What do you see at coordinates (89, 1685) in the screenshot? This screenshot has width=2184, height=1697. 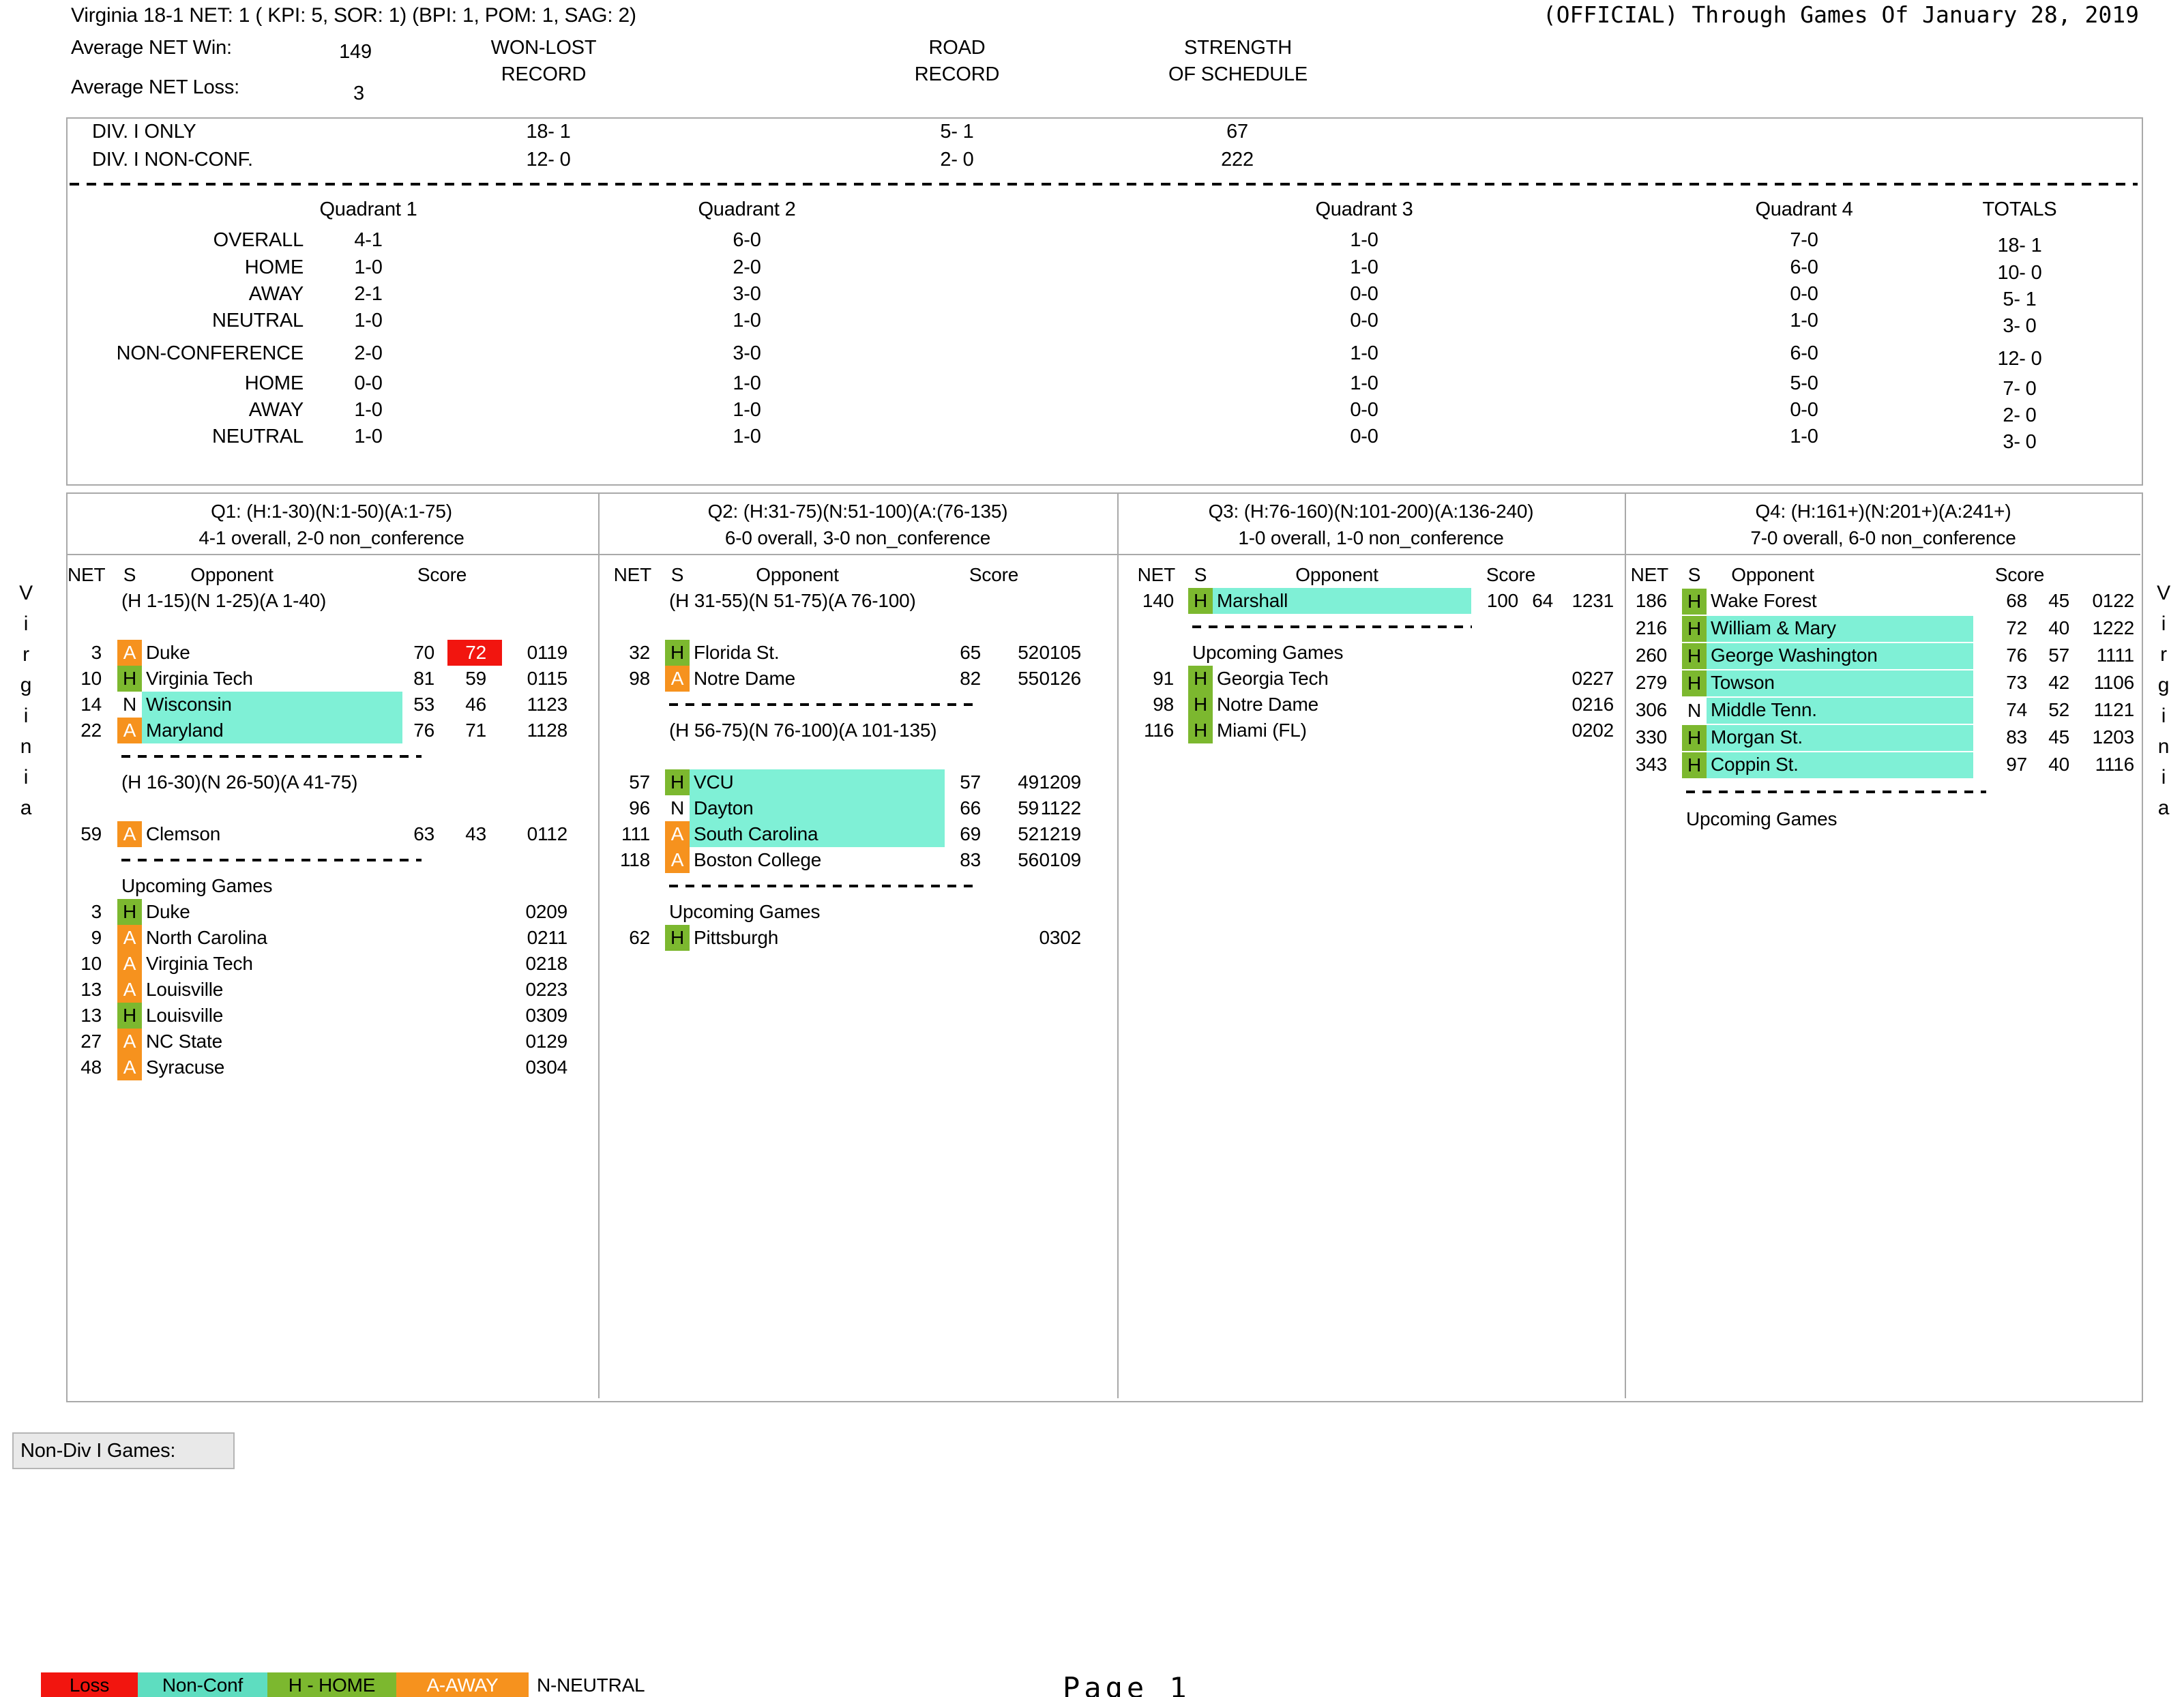 I see `legend-item-loss: Loss` at bounding box center [89, 1685].